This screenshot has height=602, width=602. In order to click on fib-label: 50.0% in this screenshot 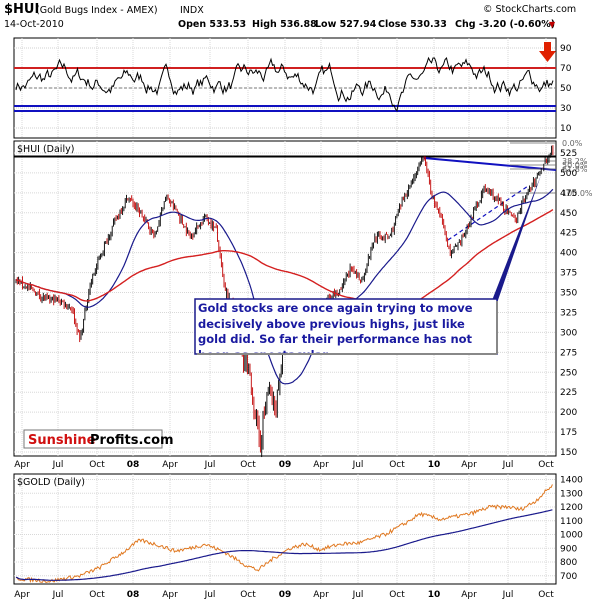, I will do `click(575, 165)`.